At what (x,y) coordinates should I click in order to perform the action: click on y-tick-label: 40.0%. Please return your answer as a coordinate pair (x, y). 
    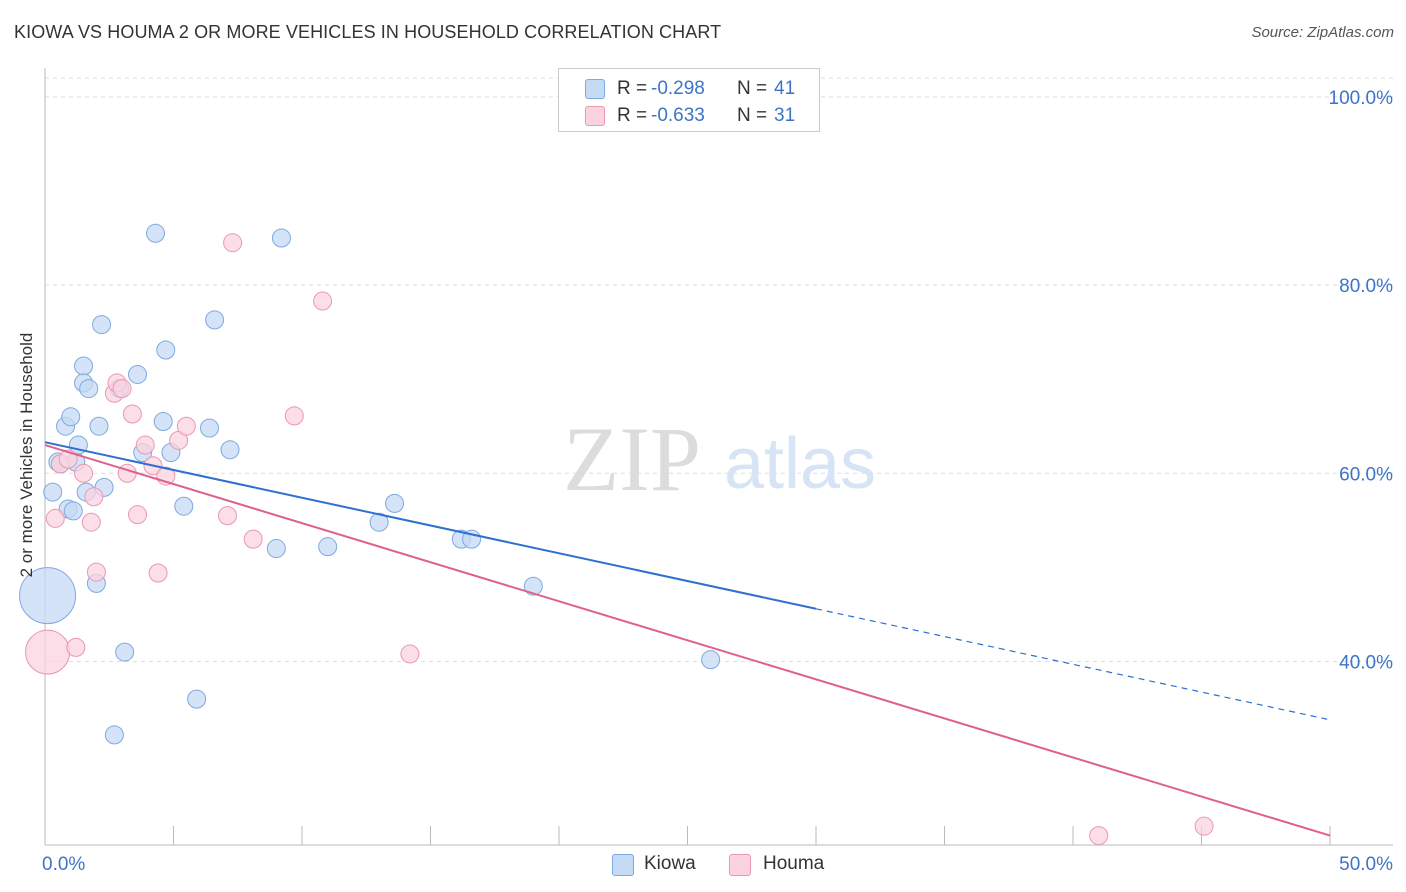
    Looking at the image, I should click on (1366, 662).